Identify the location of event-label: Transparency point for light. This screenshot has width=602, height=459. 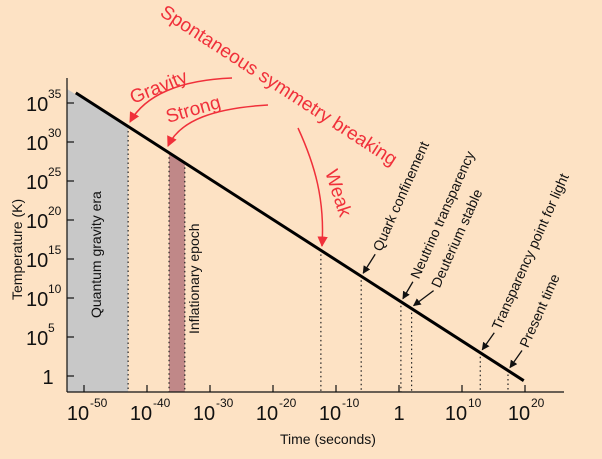
(529, 251).